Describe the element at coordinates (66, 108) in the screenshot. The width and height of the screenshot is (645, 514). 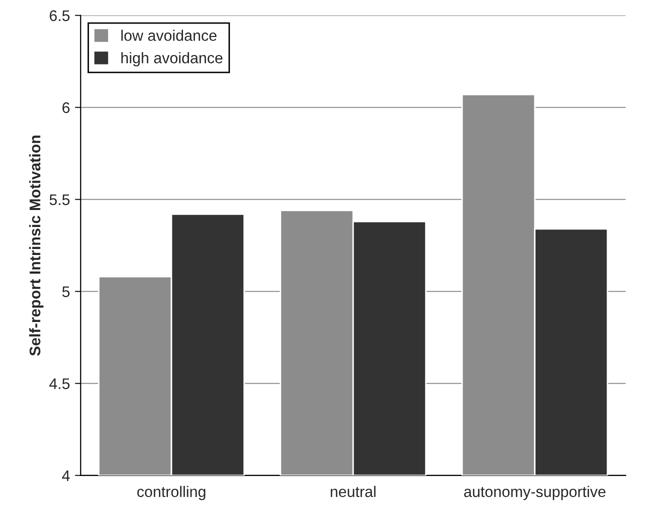
I see `y-tick-label: 6` at that location.